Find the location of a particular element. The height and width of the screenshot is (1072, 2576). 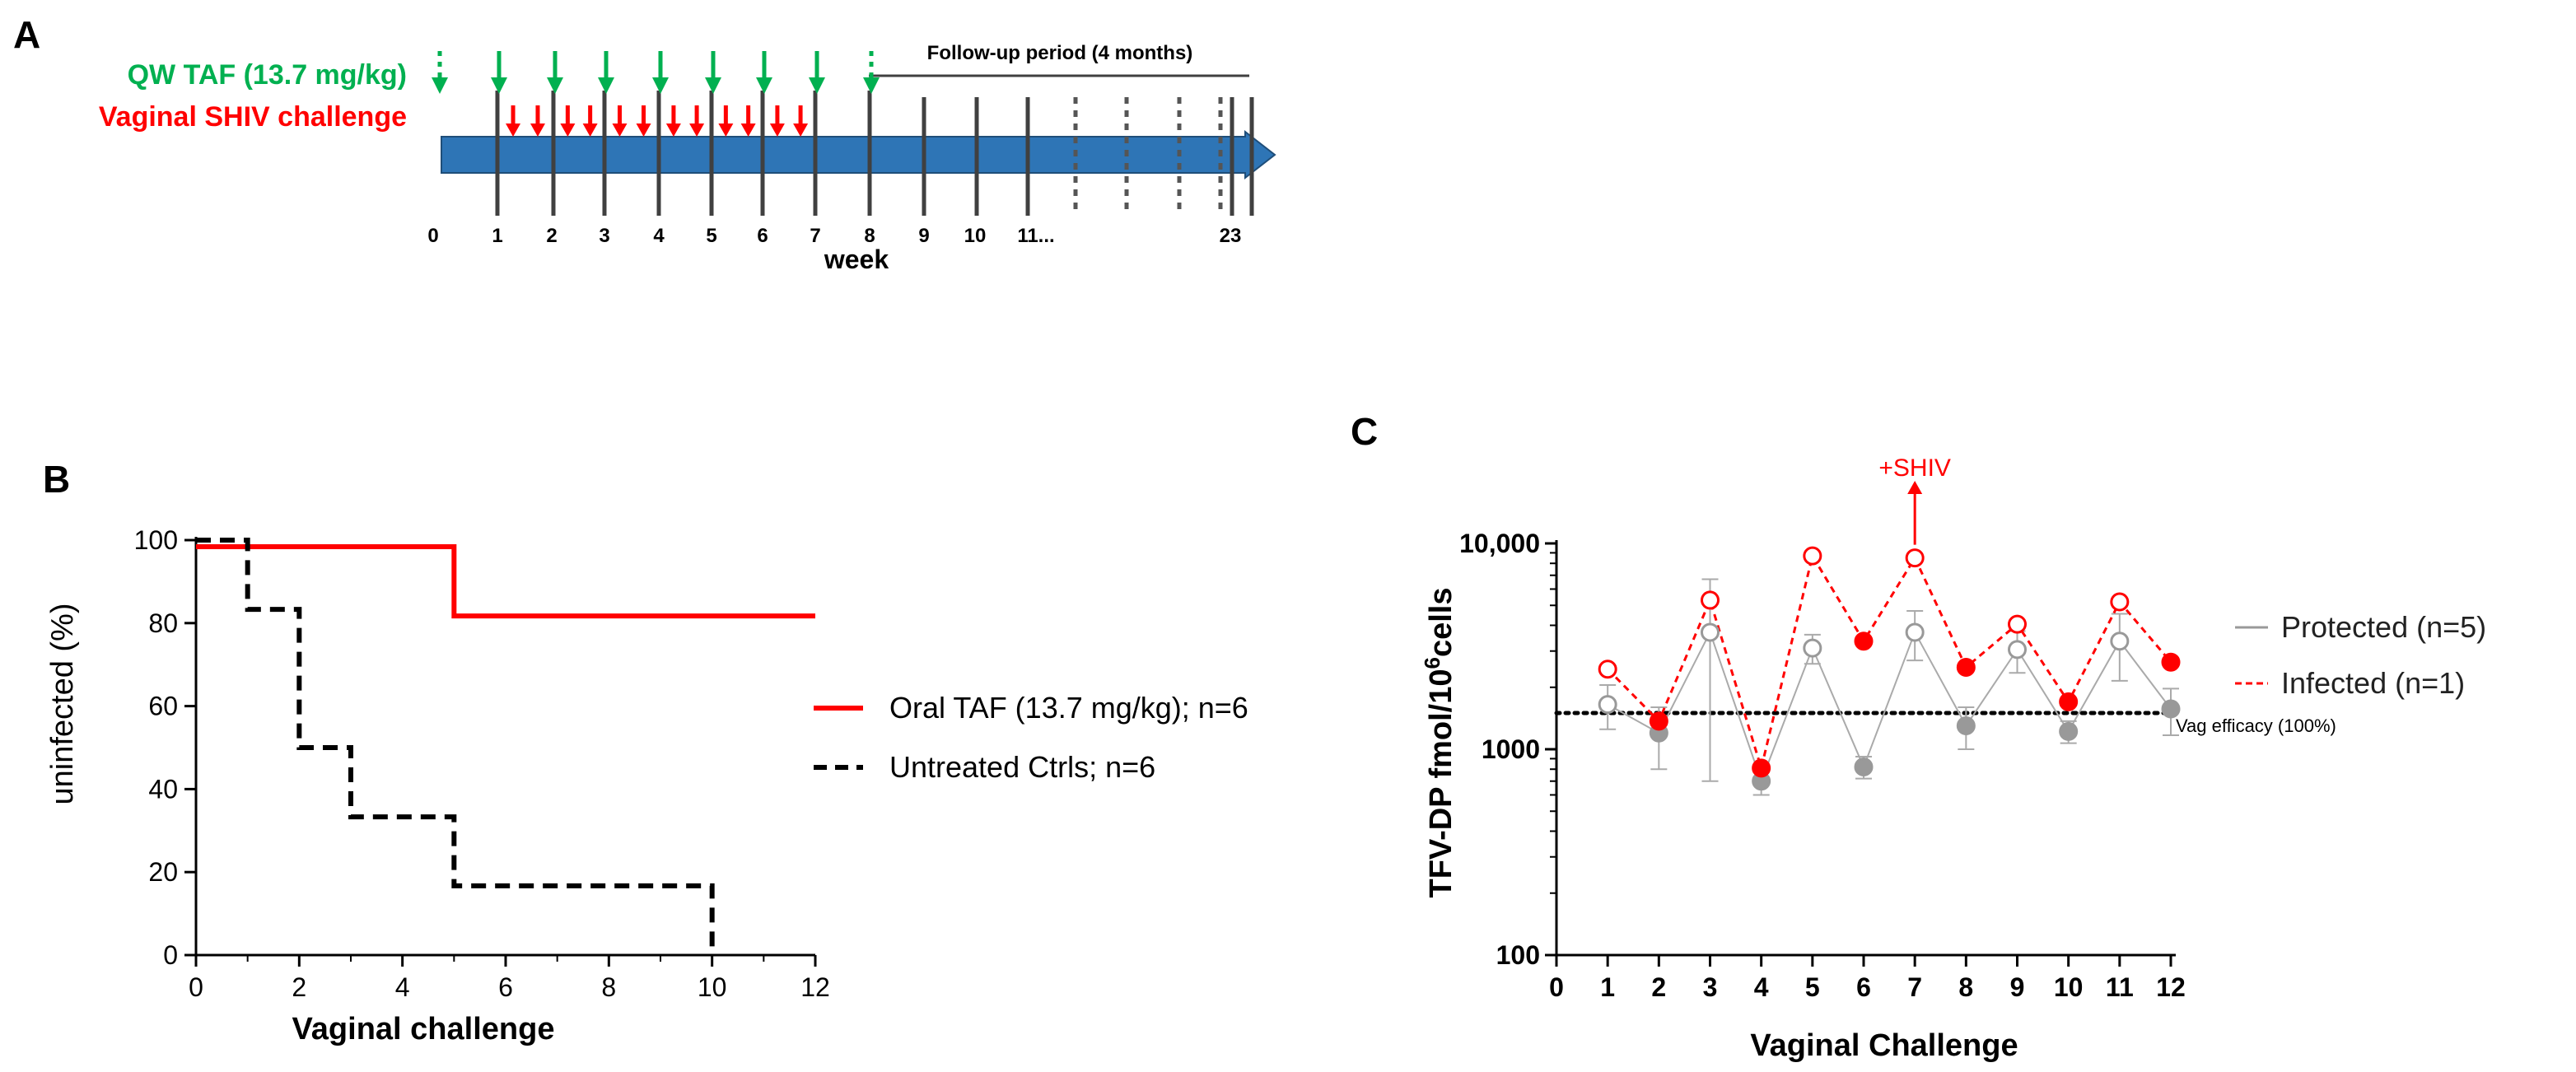

week-tick-label: 7 is located at coordinates (815, 236).